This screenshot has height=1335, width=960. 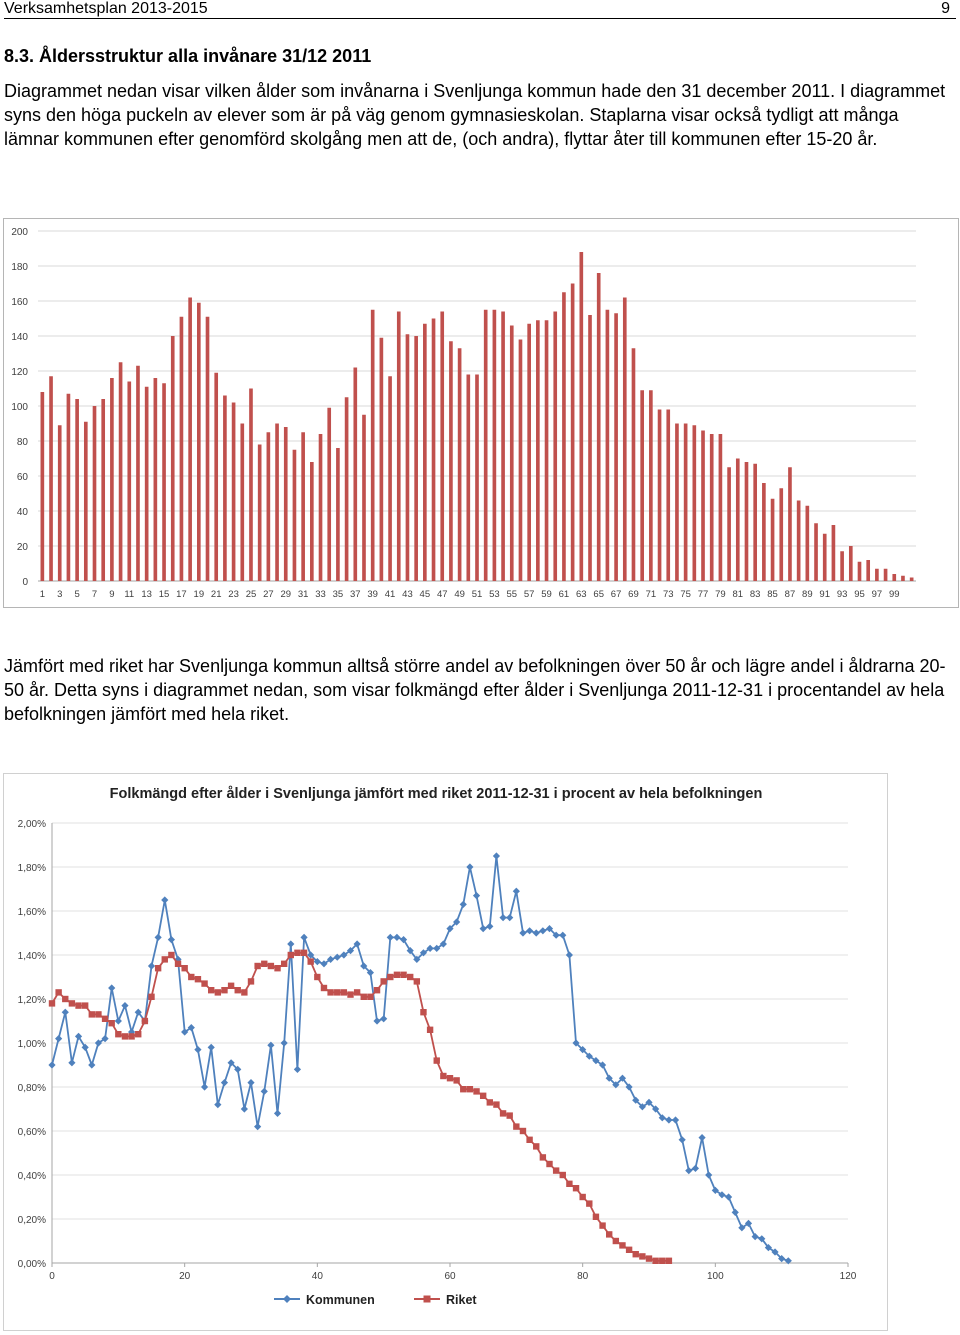 I want to click on x-tick-label: 49, so click(x=459, y=594).